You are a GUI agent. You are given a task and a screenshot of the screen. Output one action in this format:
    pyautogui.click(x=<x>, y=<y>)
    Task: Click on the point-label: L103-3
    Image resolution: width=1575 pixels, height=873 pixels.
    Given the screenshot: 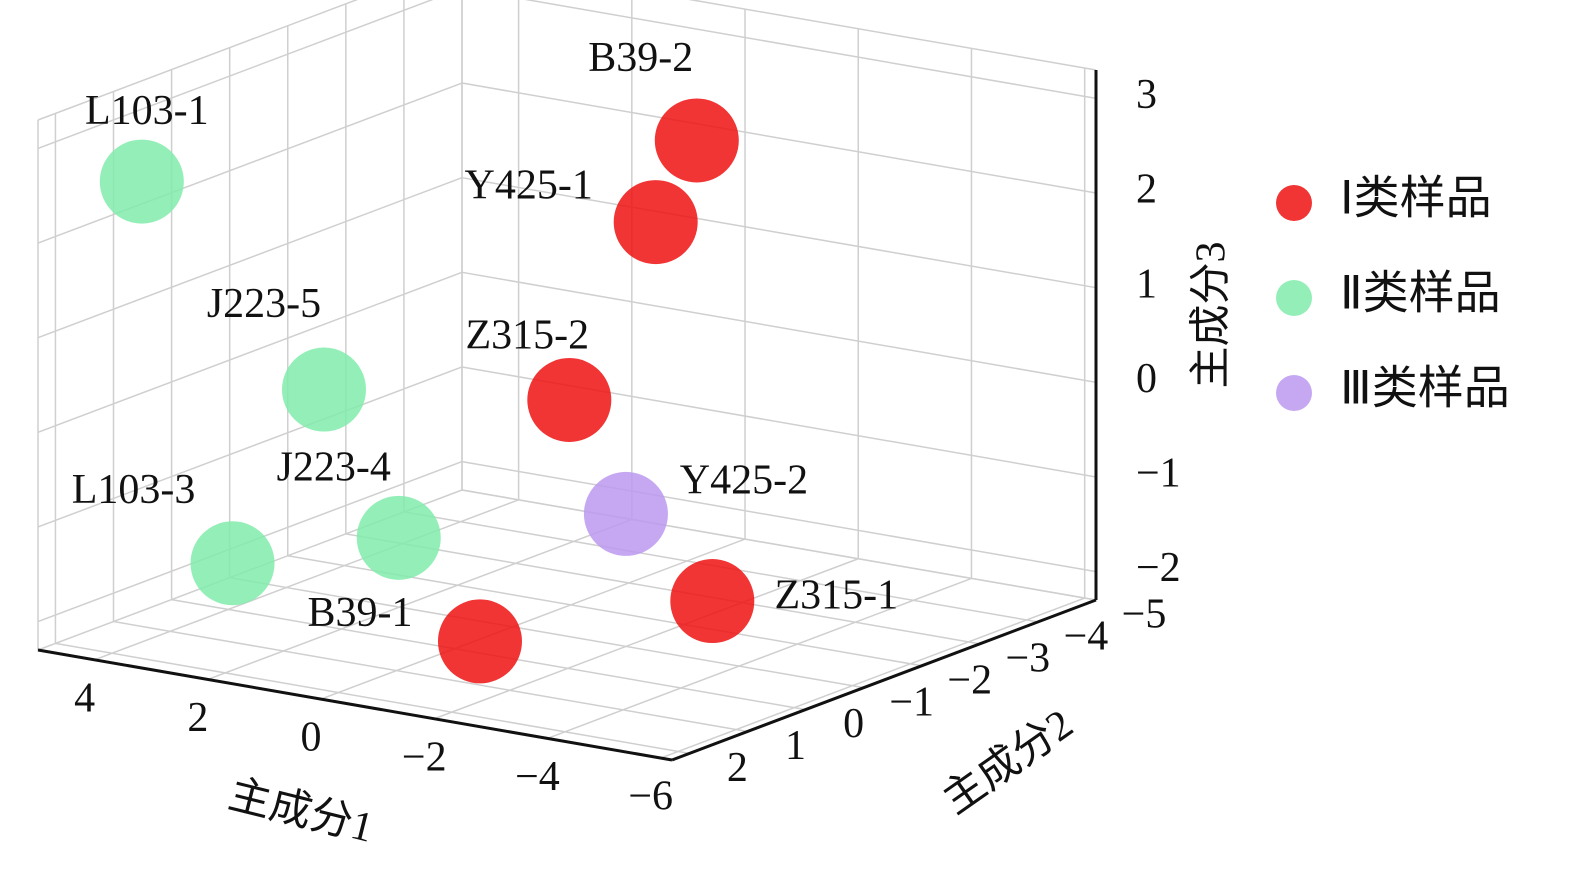 What is the action you would take?
    pyautogui.click(x=134, y=490)
    